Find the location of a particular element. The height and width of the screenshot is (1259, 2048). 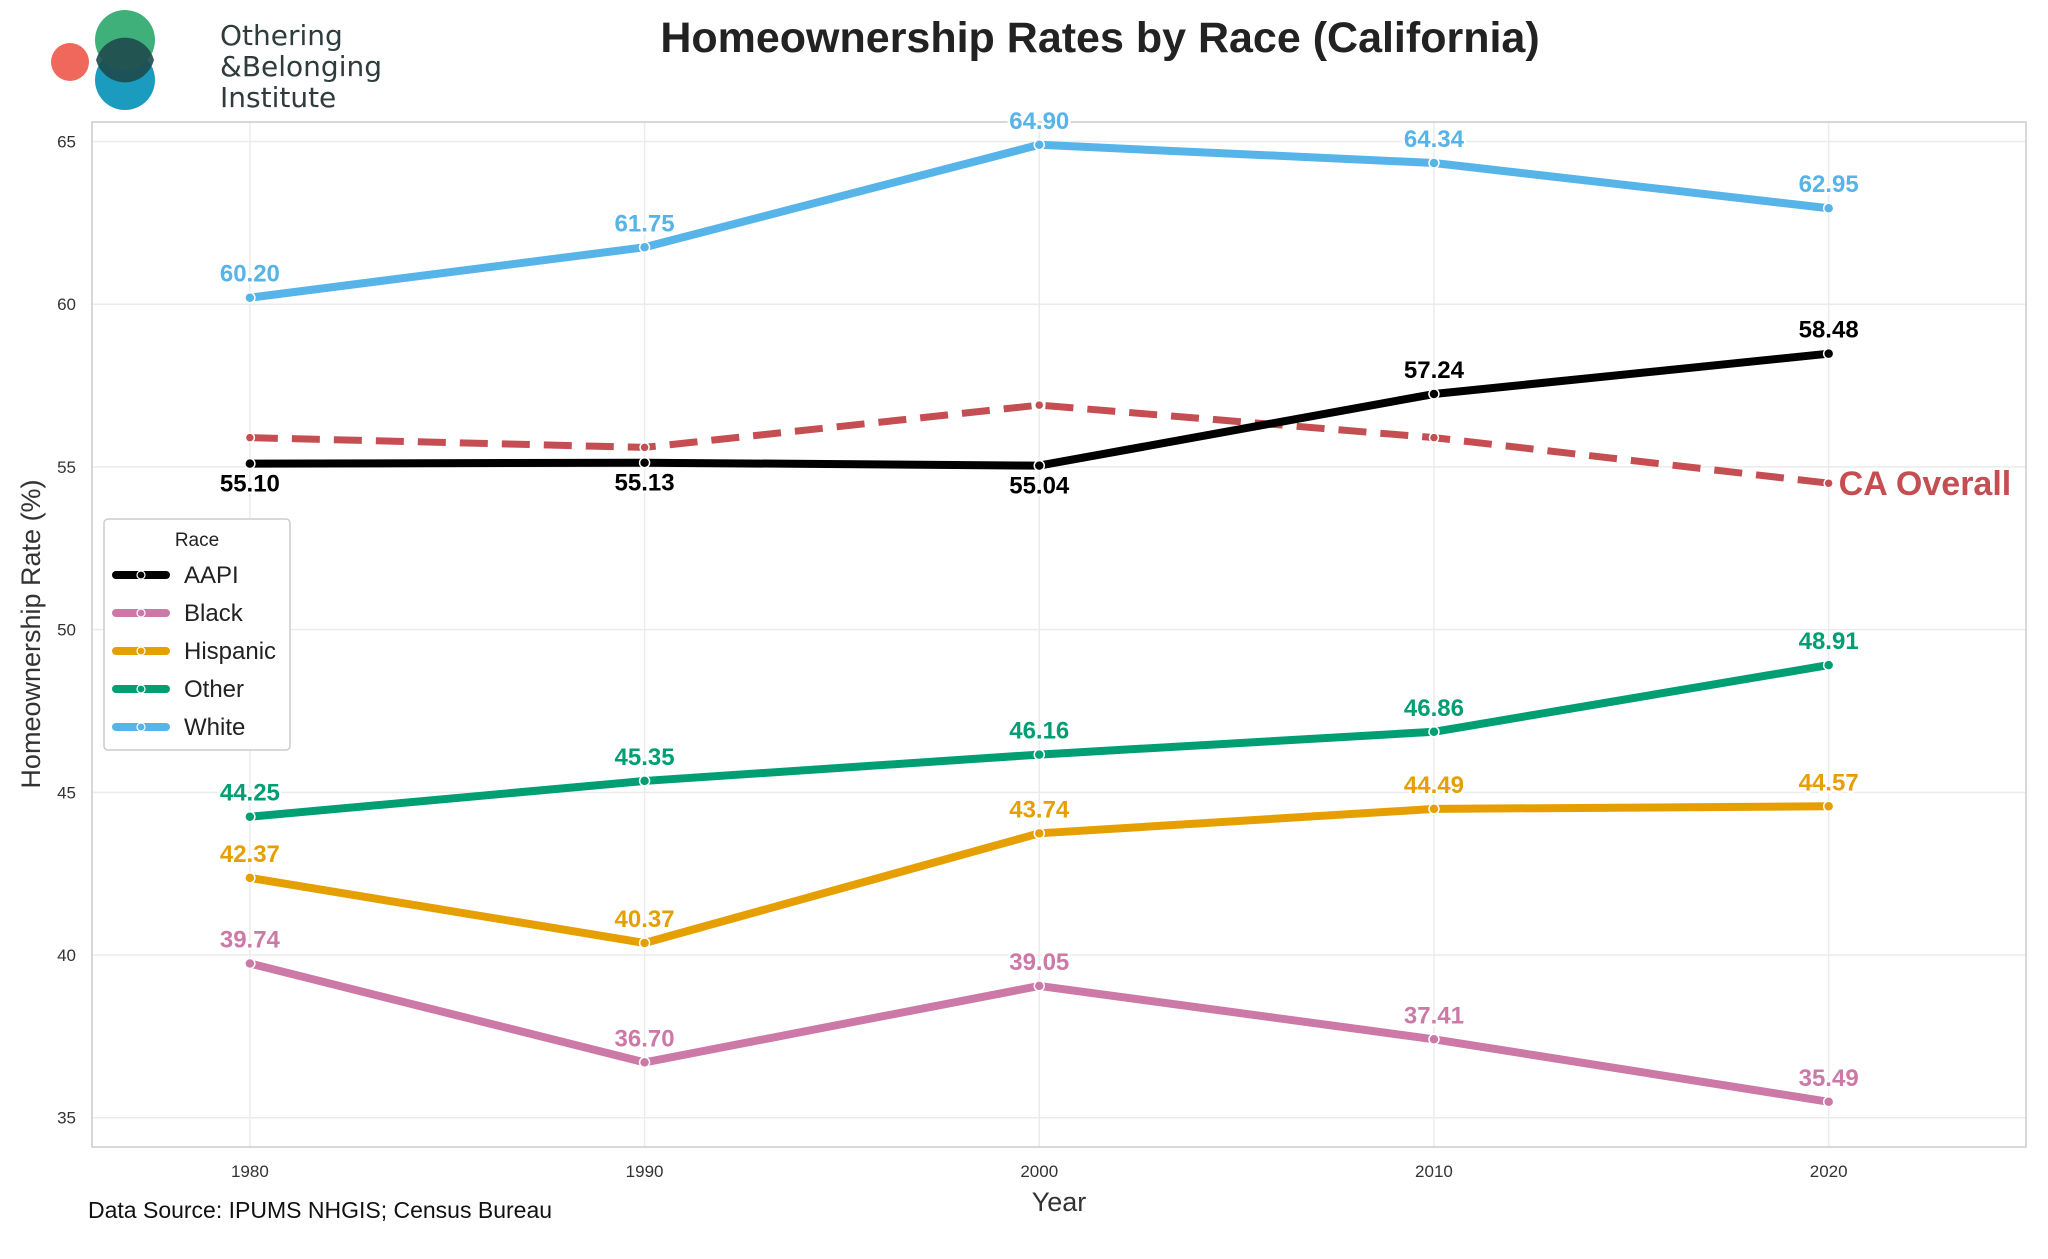

logo-mark-icon is located at coordinates (103, 60).